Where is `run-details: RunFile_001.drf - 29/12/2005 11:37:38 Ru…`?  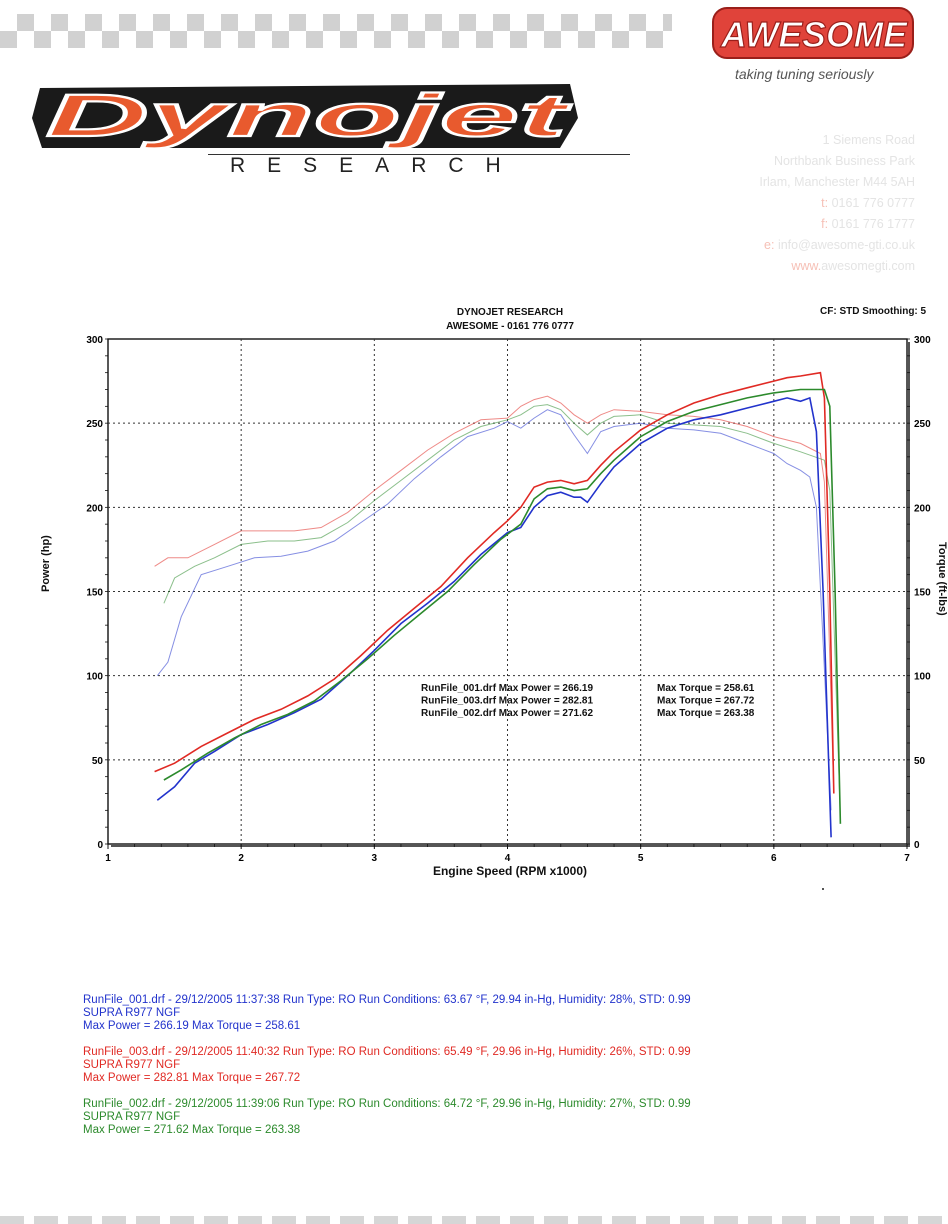 run-details: RunFile_001.drf - 29/12/2005 11:37:38 Ru… is located at coordinates (387, 1072).